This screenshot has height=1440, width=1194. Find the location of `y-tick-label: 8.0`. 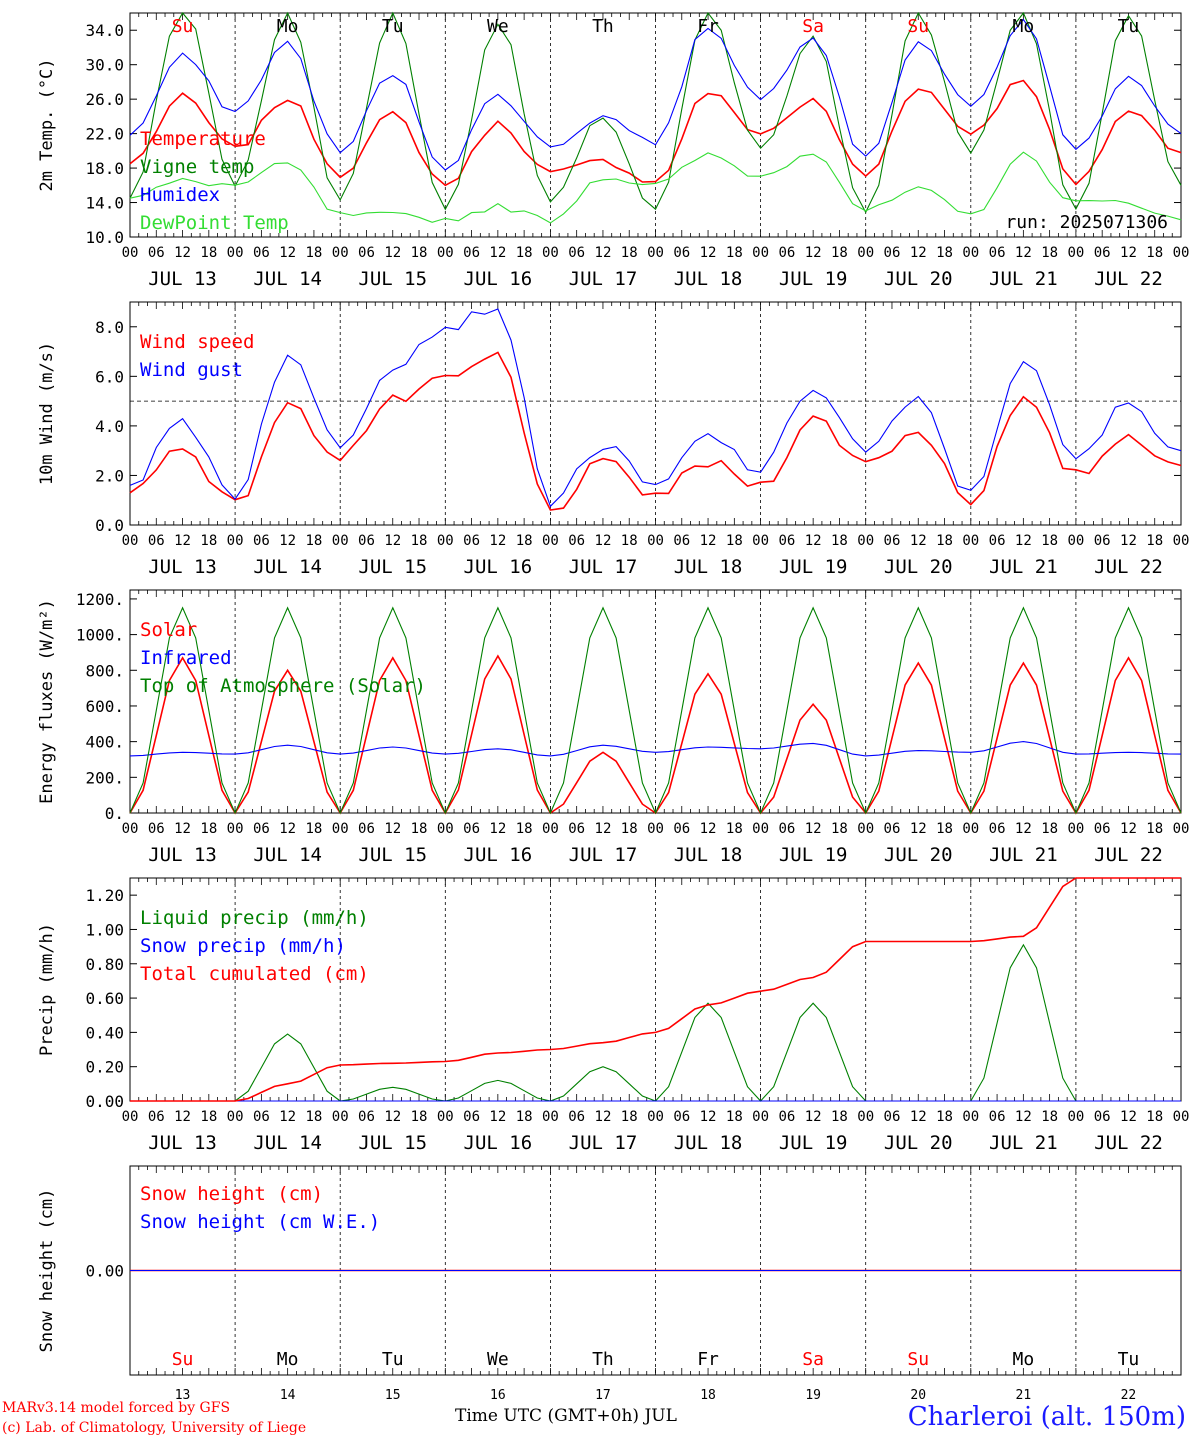

y-tick-label: 8.0 is located at coordinates (109, 327).